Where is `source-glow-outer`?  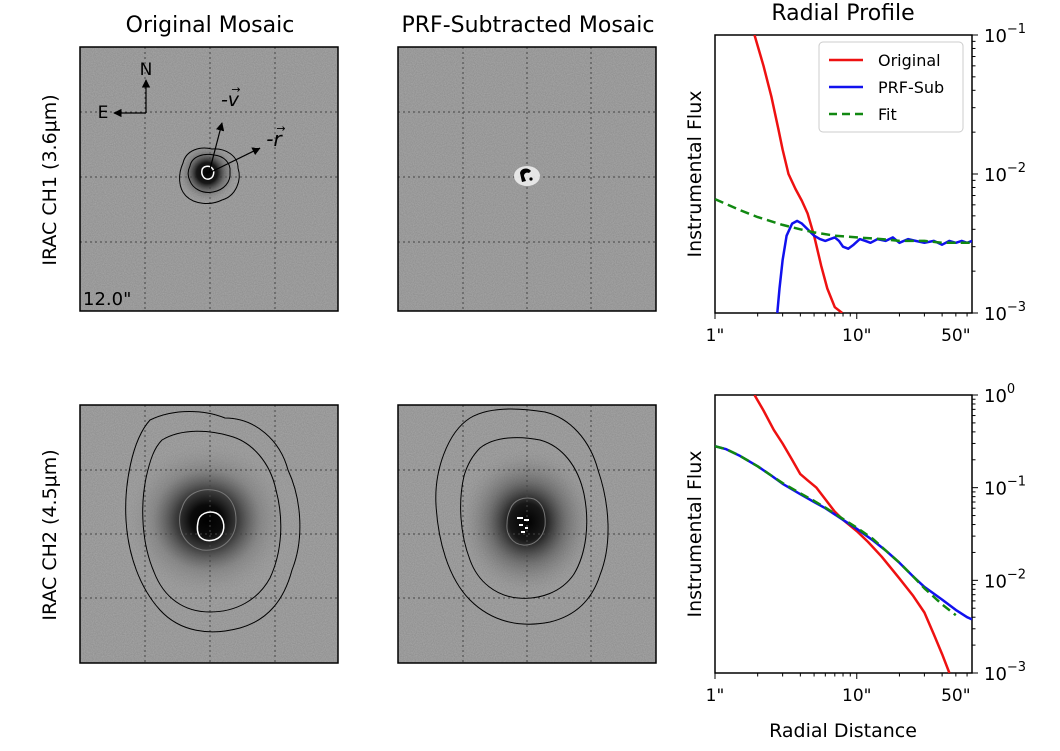 source-glow-outer is located at coordinates (207, 520).